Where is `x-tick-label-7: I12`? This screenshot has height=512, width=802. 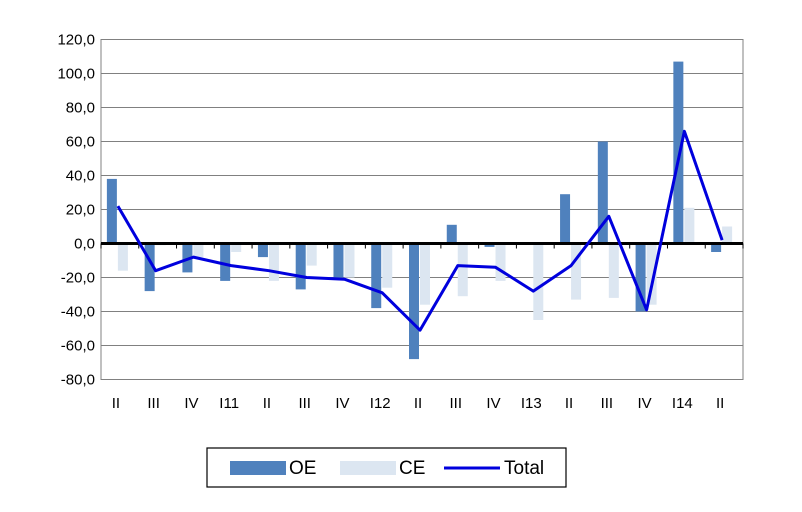
x-tick-label-7: I12 is located at coordinates (380, 403).